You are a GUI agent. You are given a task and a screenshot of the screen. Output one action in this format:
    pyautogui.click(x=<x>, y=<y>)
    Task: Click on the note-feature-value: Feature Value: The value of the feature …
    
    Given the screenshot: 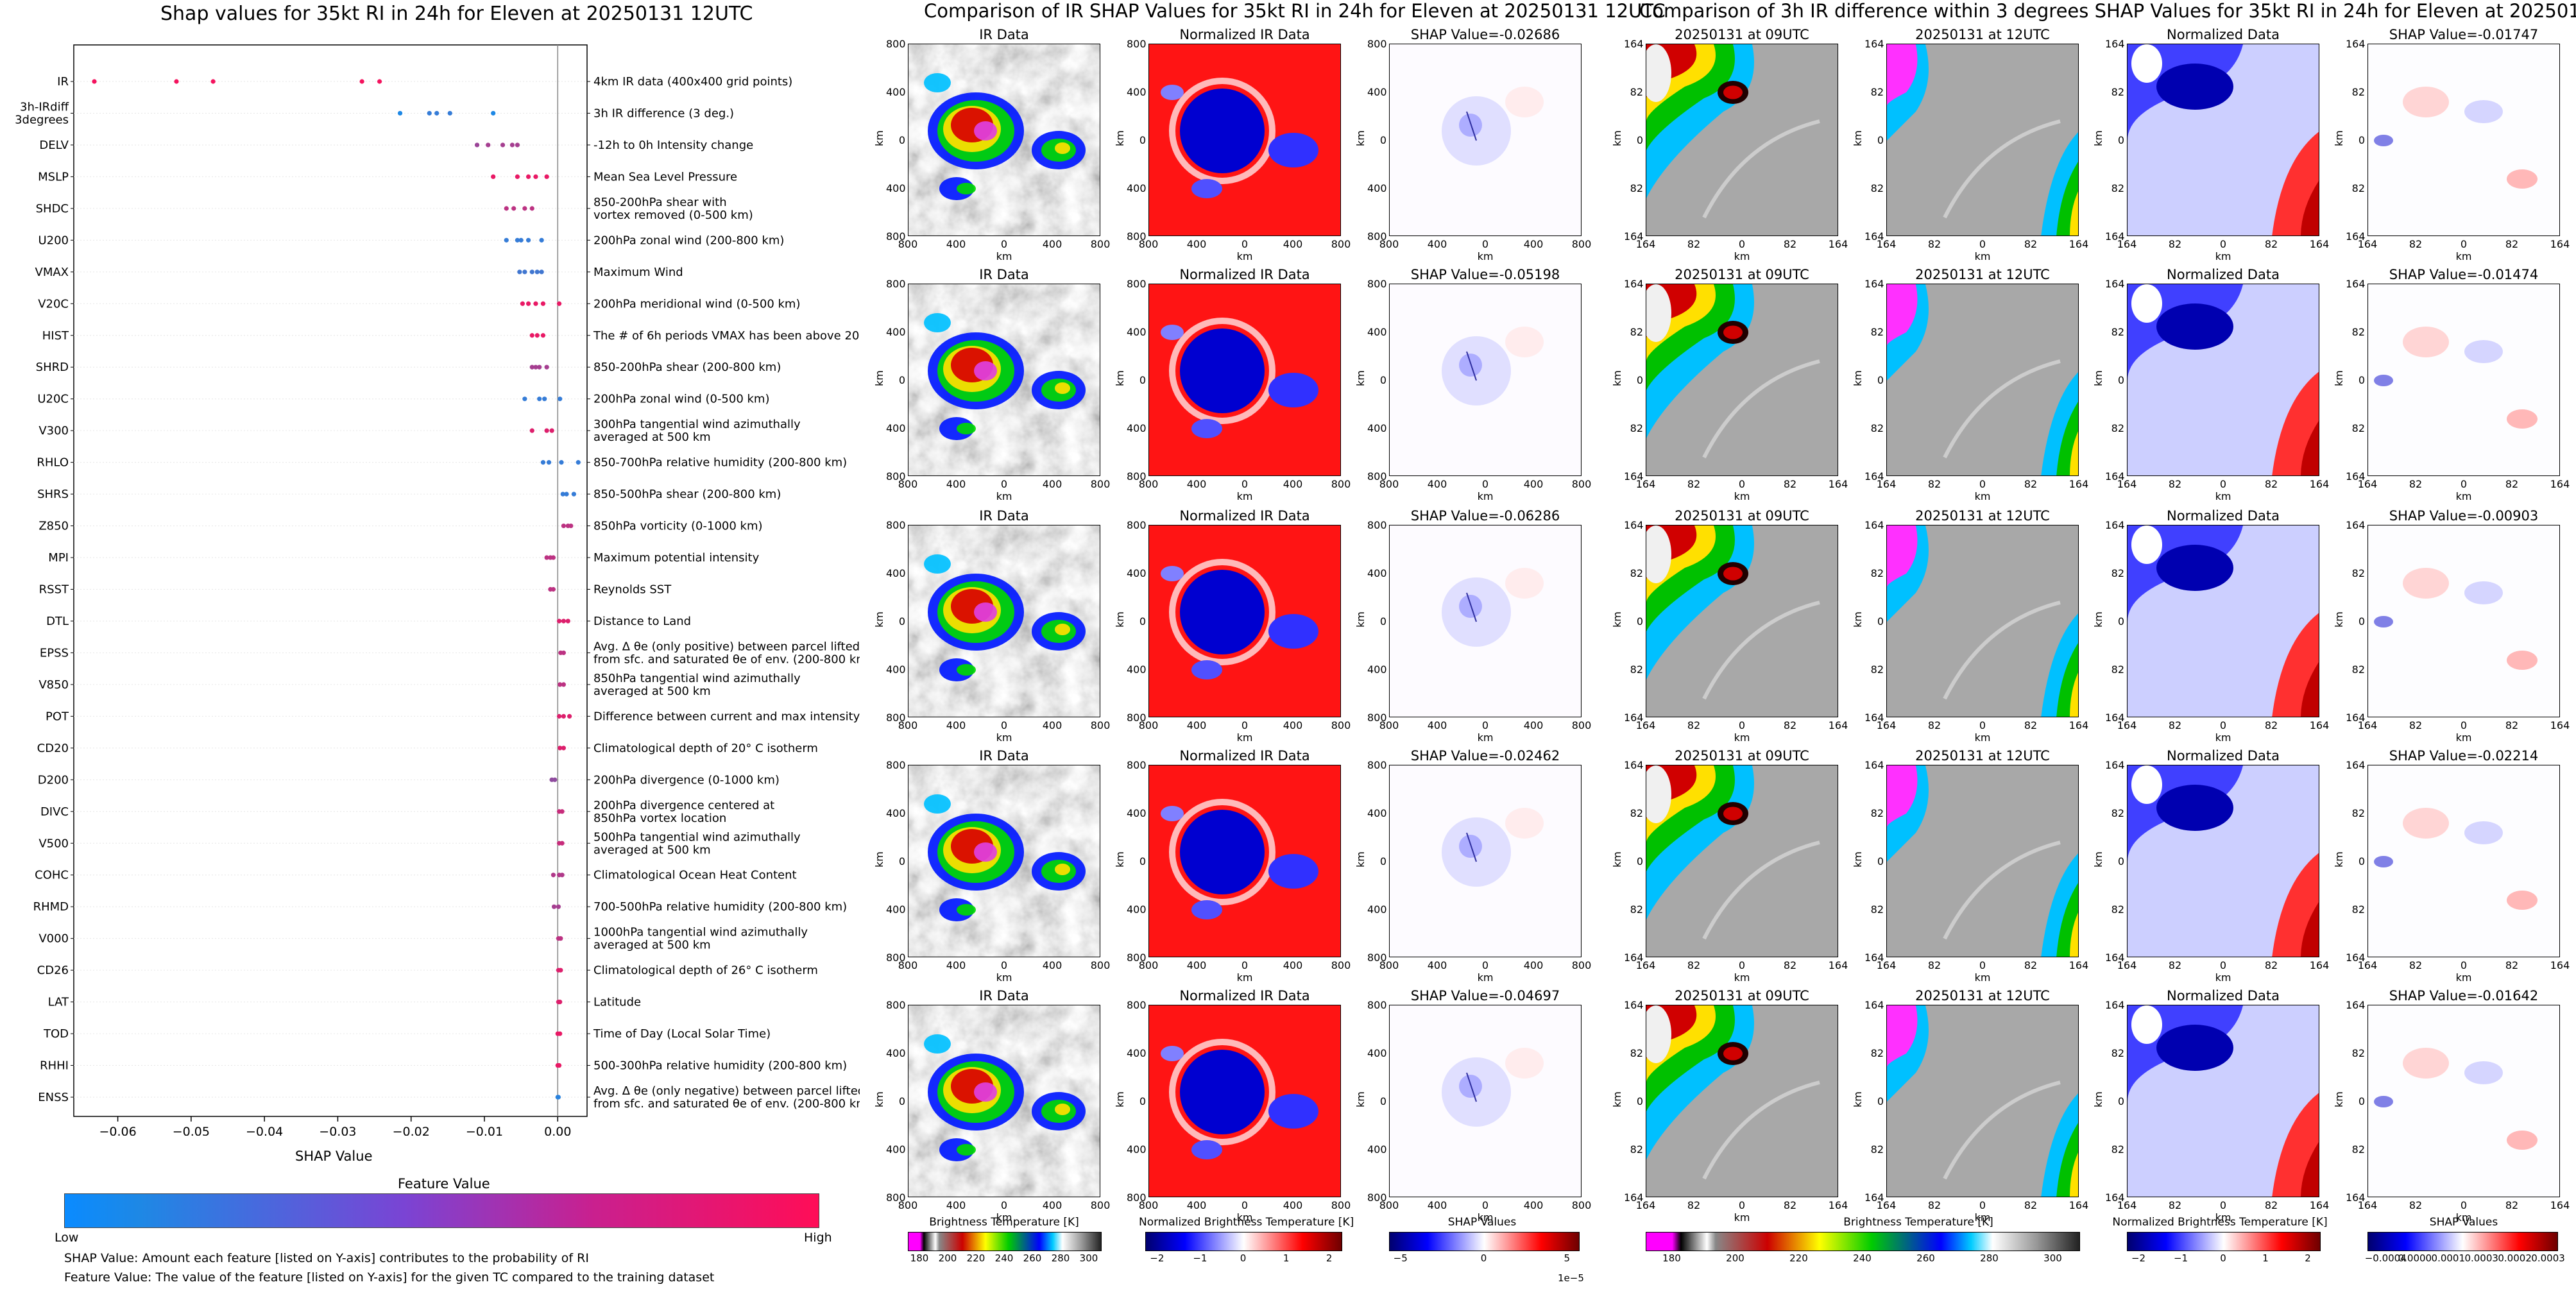 What is the action you would take?
    pyautogui.click(x=389, y=1277)
    